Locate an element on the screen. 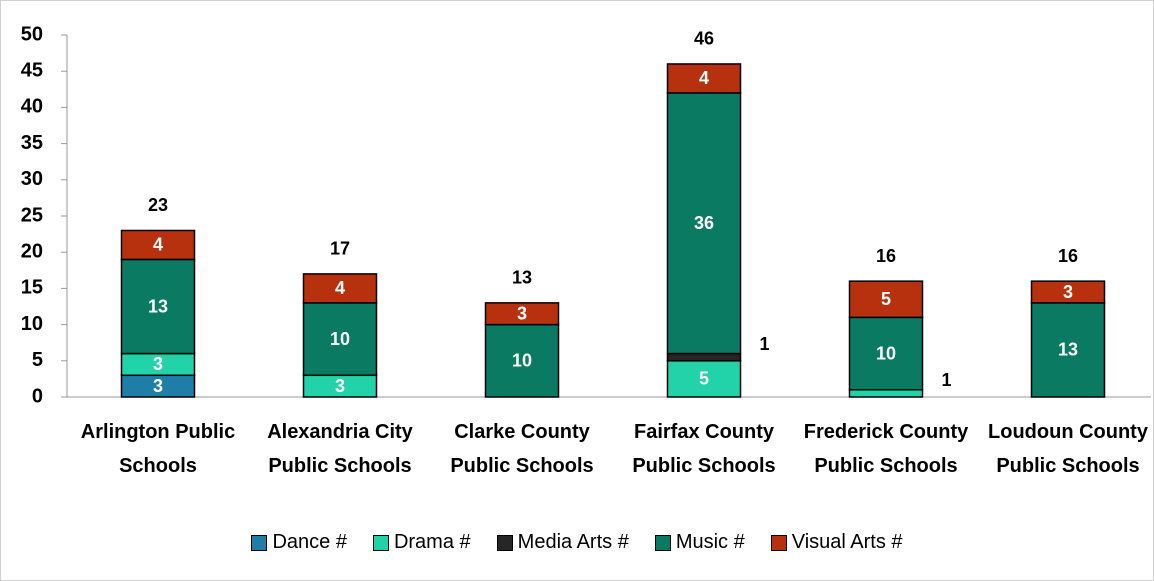 The image size is (1154, 581). x-tick-label: Alexandria City Public Schools is located at coordinates (340, 449).